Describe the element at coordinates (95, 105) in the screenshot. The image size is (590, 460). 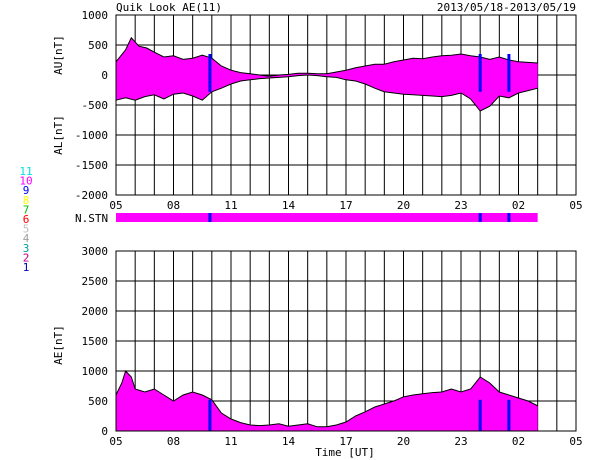
I see `y-tick-label: -500` at that location.